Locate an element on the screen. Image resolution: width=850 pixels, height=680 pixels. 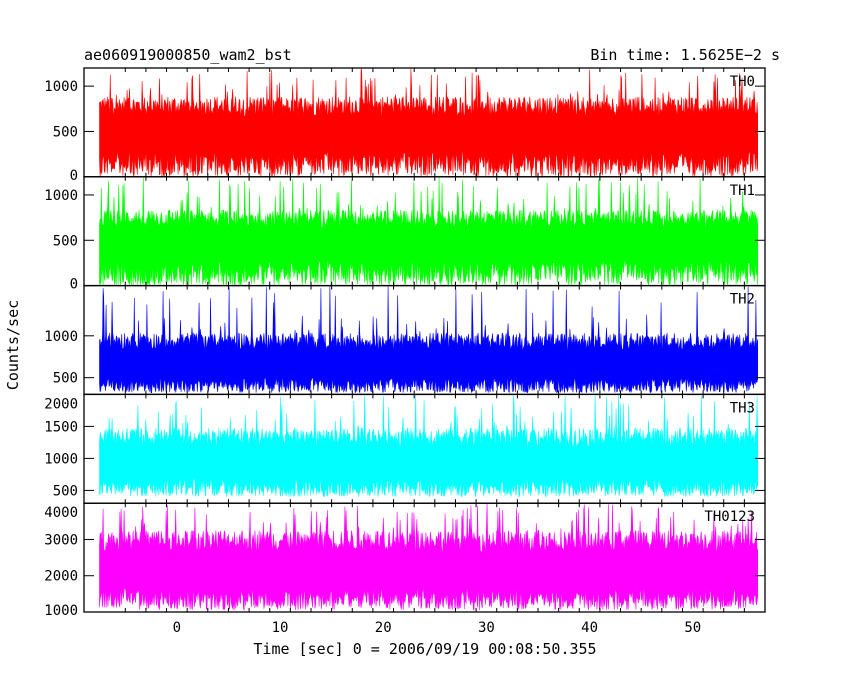
bin-time-label: Bin time: 1.5625E−2 s is located at coordinates (685, 55).